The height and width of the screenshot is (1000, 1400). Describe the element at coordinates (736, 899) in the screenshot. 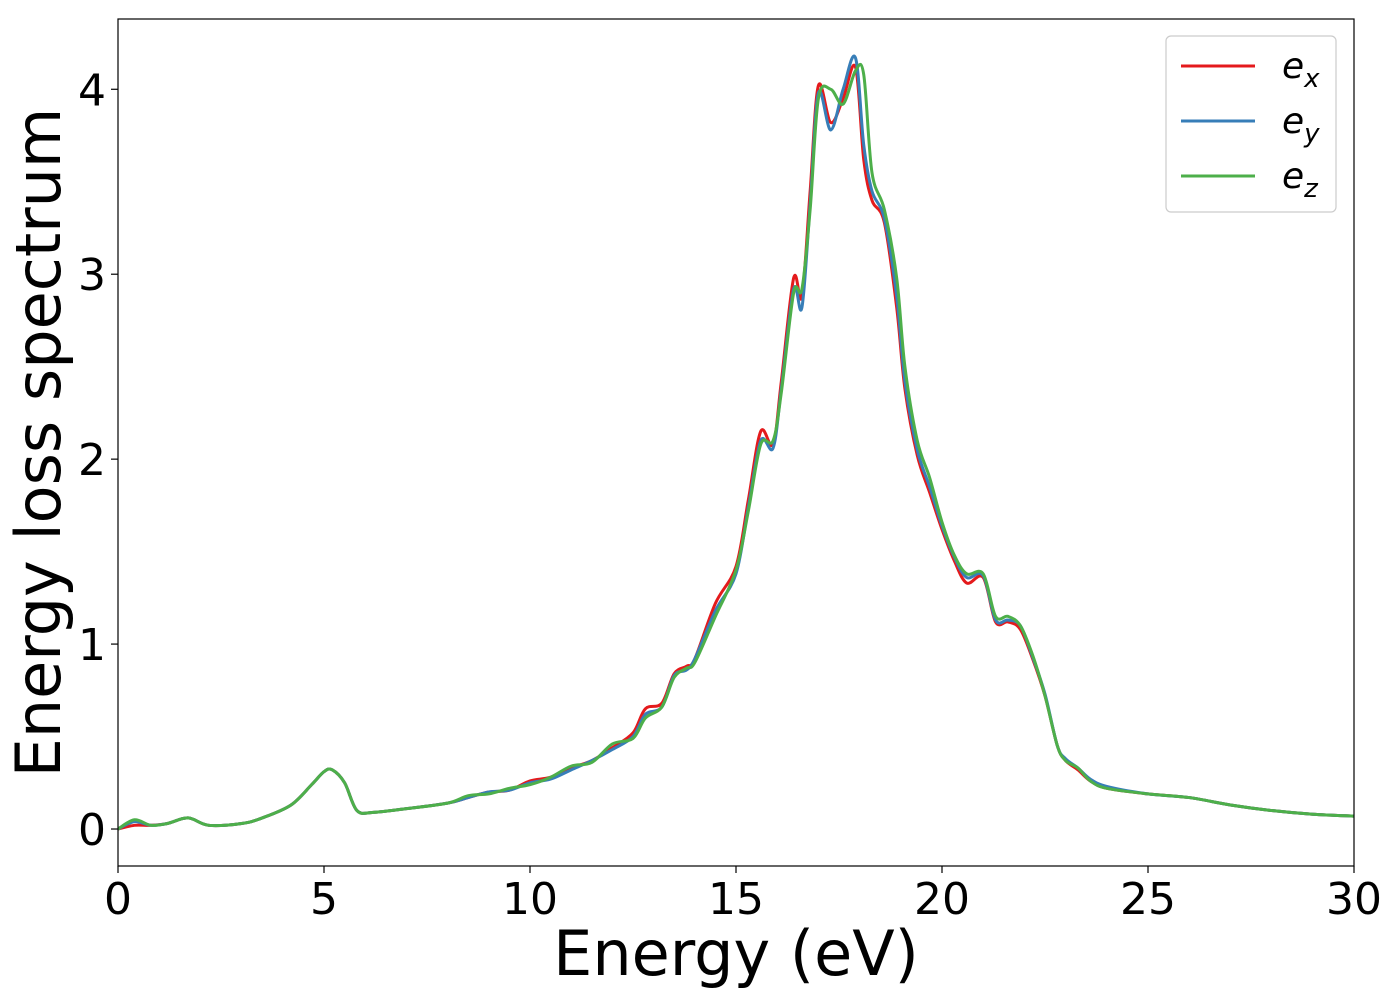

I see `x-tick-label: 15` at that location.